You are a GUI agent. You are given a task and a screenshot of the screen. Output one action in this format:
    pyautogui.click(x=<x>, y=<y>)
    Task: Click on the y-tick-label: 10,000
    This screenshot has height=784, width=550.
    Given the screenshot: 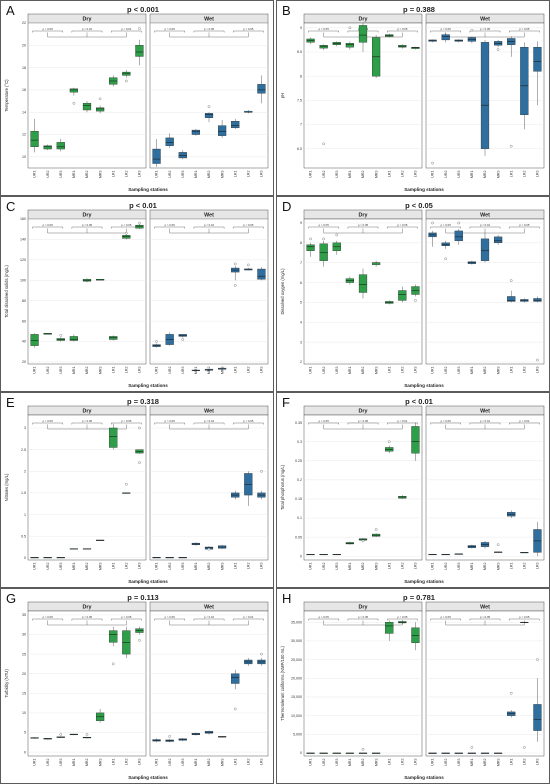 What is the action you would take?
    pyautogui.click(x=296, y=716)
    